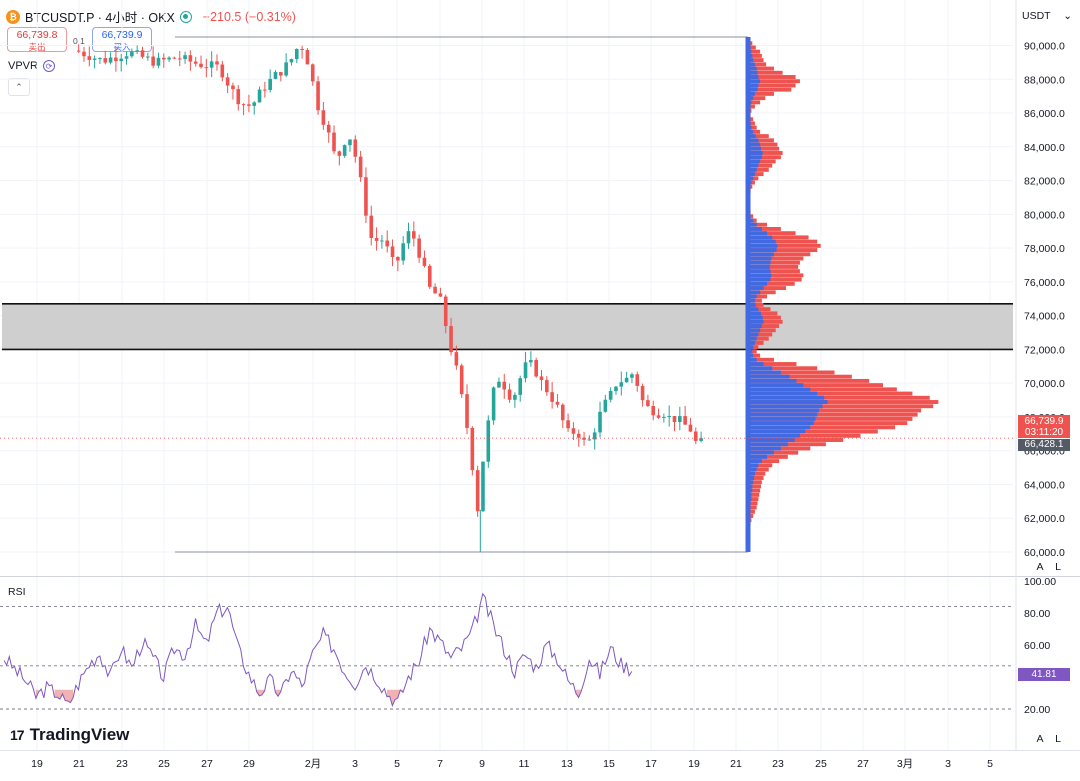 The width and height of the screenshot is (1080, 781). Describe the element at coordinates (1040, 739) in the screenshot. I see `rsi-auto-scale-button: A` at that location.